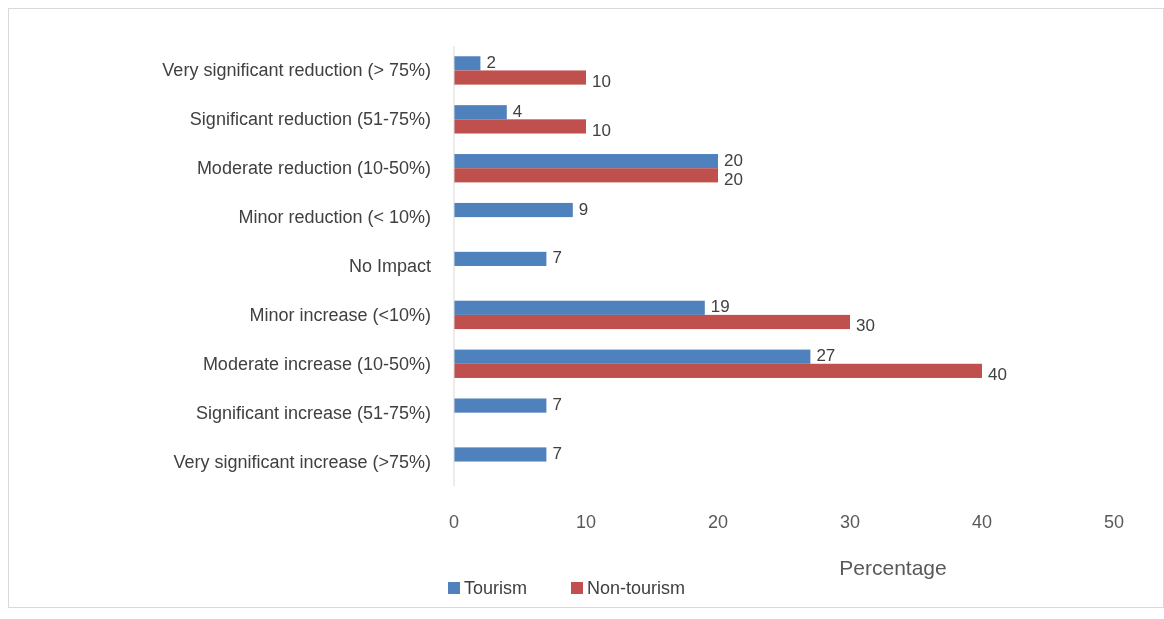 This screenshot has width=1164, height=619. I want to click on data-label: 9, so click(583, 209).